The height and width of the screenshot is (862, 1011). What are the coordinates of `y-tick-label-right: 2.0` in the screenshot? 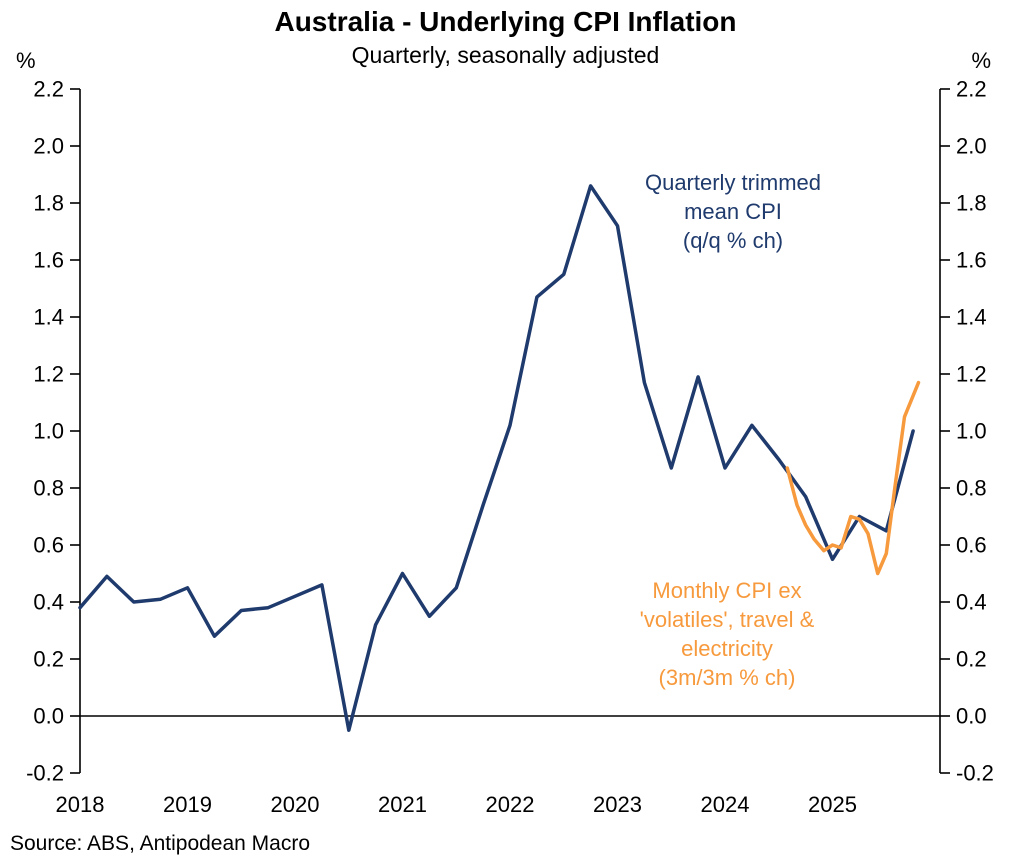 It's located at (971, 146).